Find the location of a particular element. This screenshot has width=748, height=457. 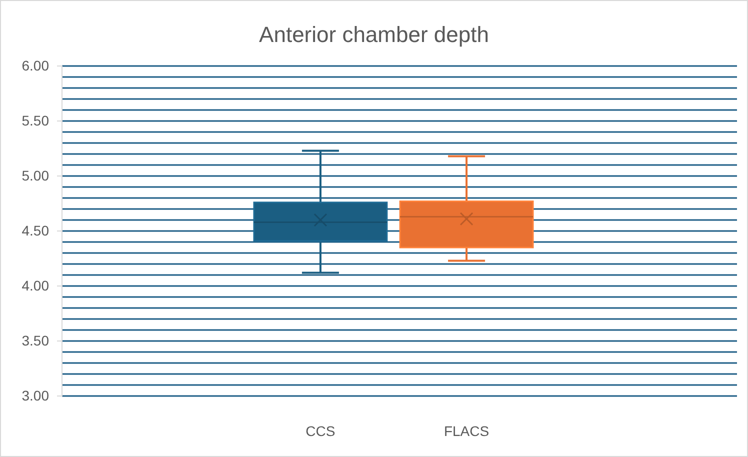

y-tick-label: 5.00 is located at coordinates (36, 175).